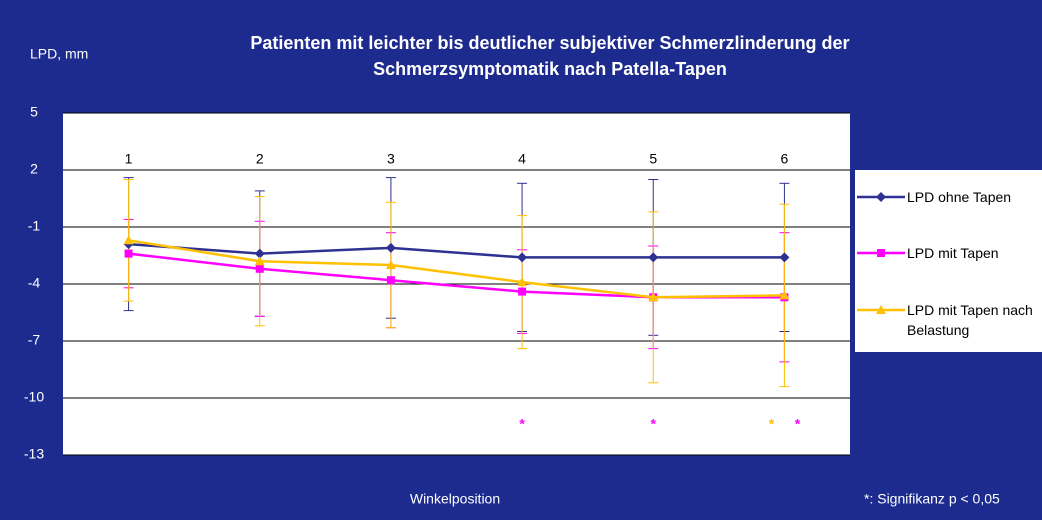  What do you see at coordinates (34, 169) in the screenshot?
I see `y-tick-label: 2` at bounding box center [34, 169].